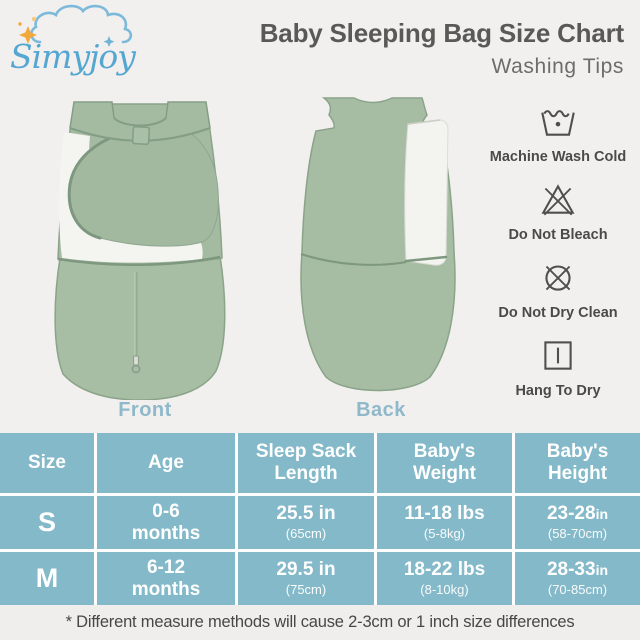  I want to click on washing-tip-machine-wash-cold: Machine Wash Cold, so click(558, 132).